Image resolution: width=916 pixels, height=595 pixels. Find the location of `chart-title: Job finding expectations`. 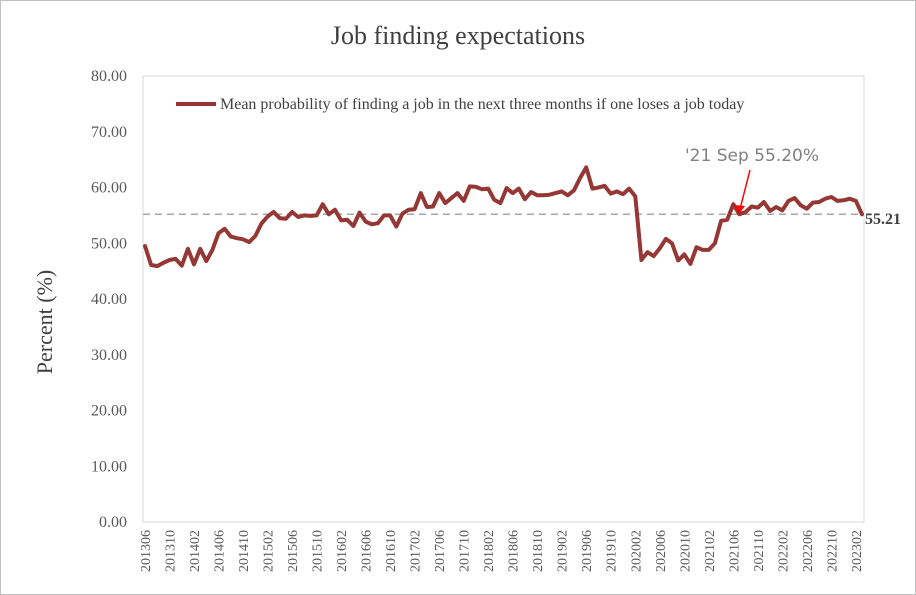

chart-title: Job finding expectations is located at coordinates (458, 35).